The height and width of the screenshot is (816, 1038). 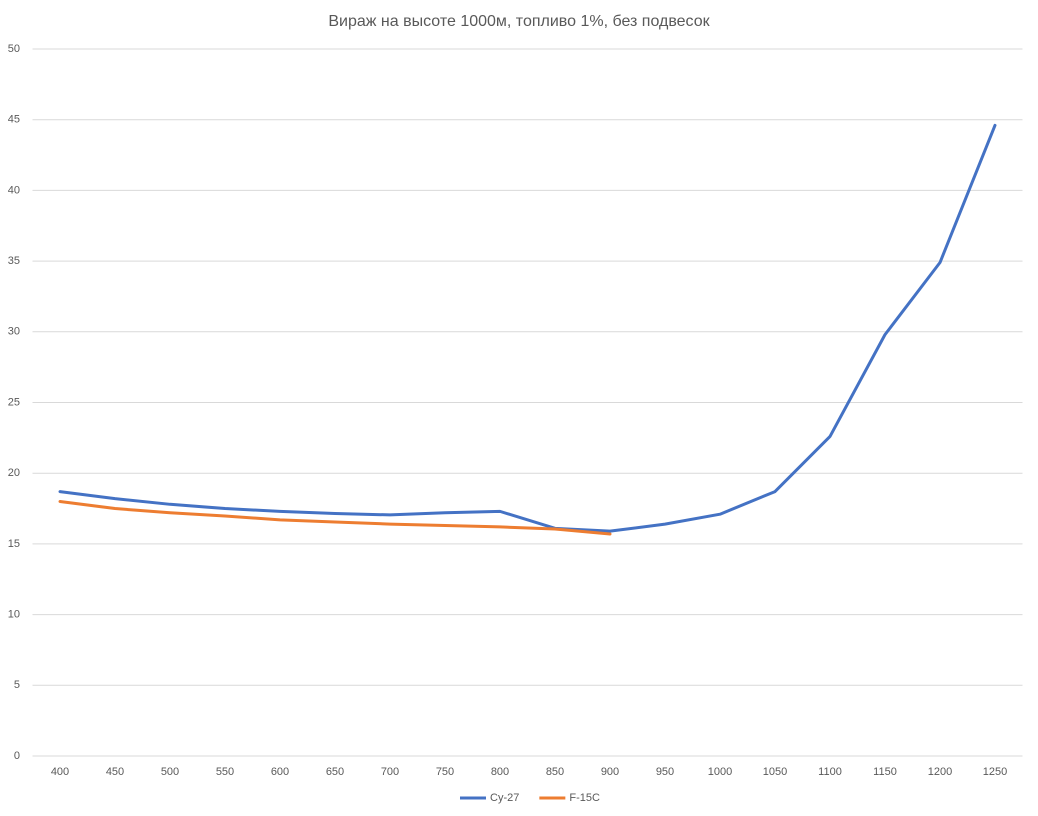 What do you see at coordinates (14, 190) in the screenshot?
I see `y-tick-label: 40` at bounding box center [14, 190].